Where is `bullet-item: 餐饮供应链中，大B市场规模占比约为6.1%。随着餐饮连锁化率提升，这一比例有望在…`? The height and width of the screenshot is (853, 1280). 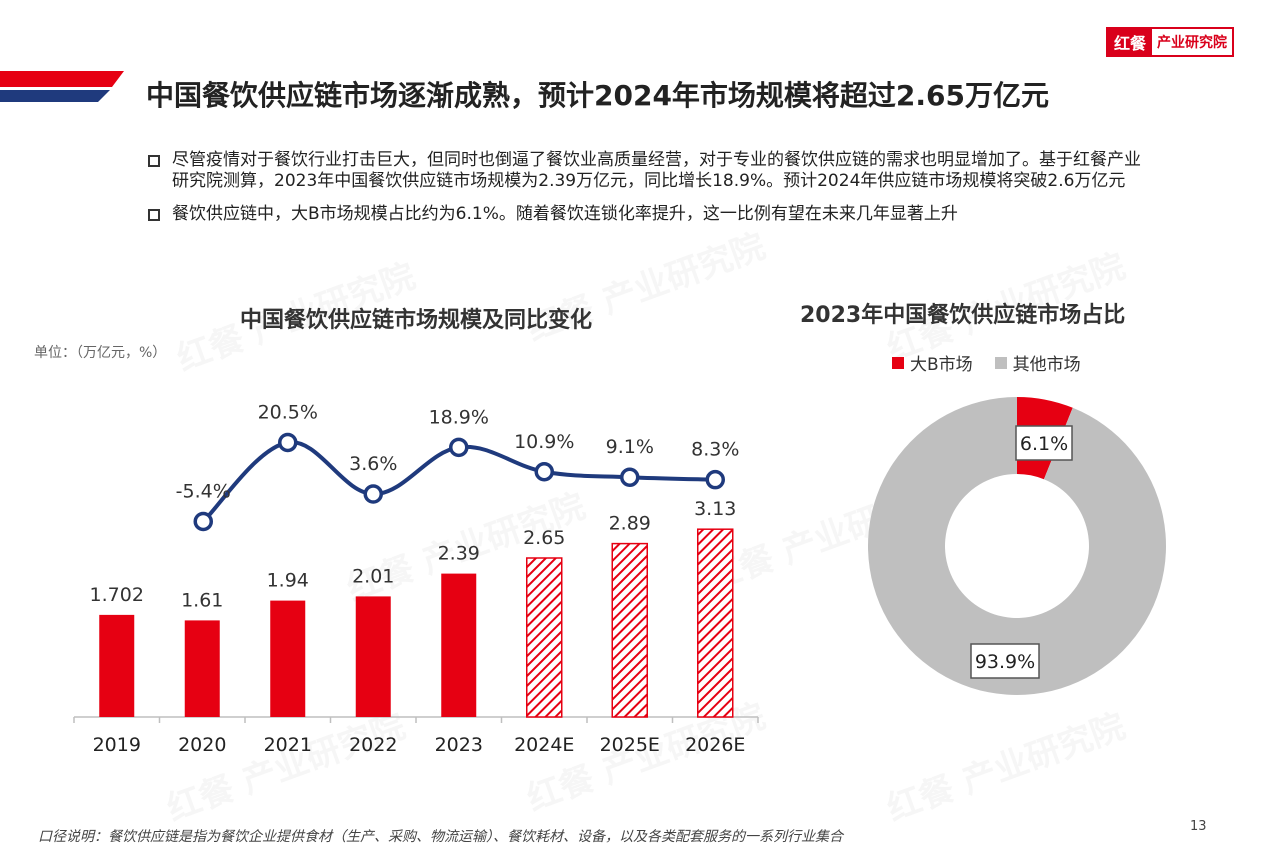
bullet-item: 餐饮供应链中，大B市场规模占比约为6.1%。随着餐饮连锁化率提升，这一比例有望在… is located at coordinates (648, 214).